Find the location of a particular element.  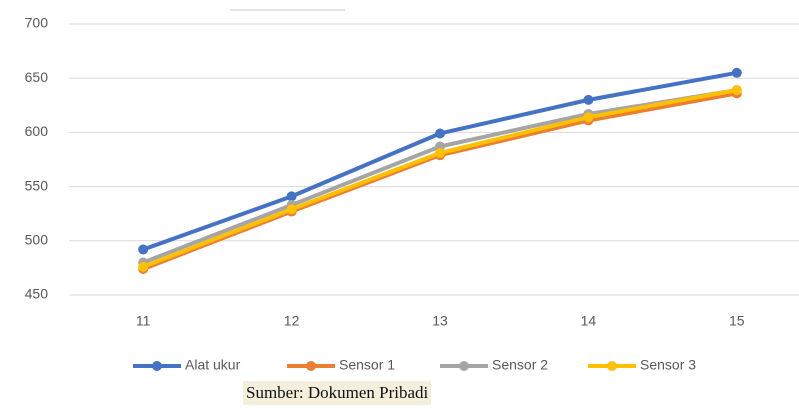

y-tick-label: 500 is located at coordinates (37, 240).